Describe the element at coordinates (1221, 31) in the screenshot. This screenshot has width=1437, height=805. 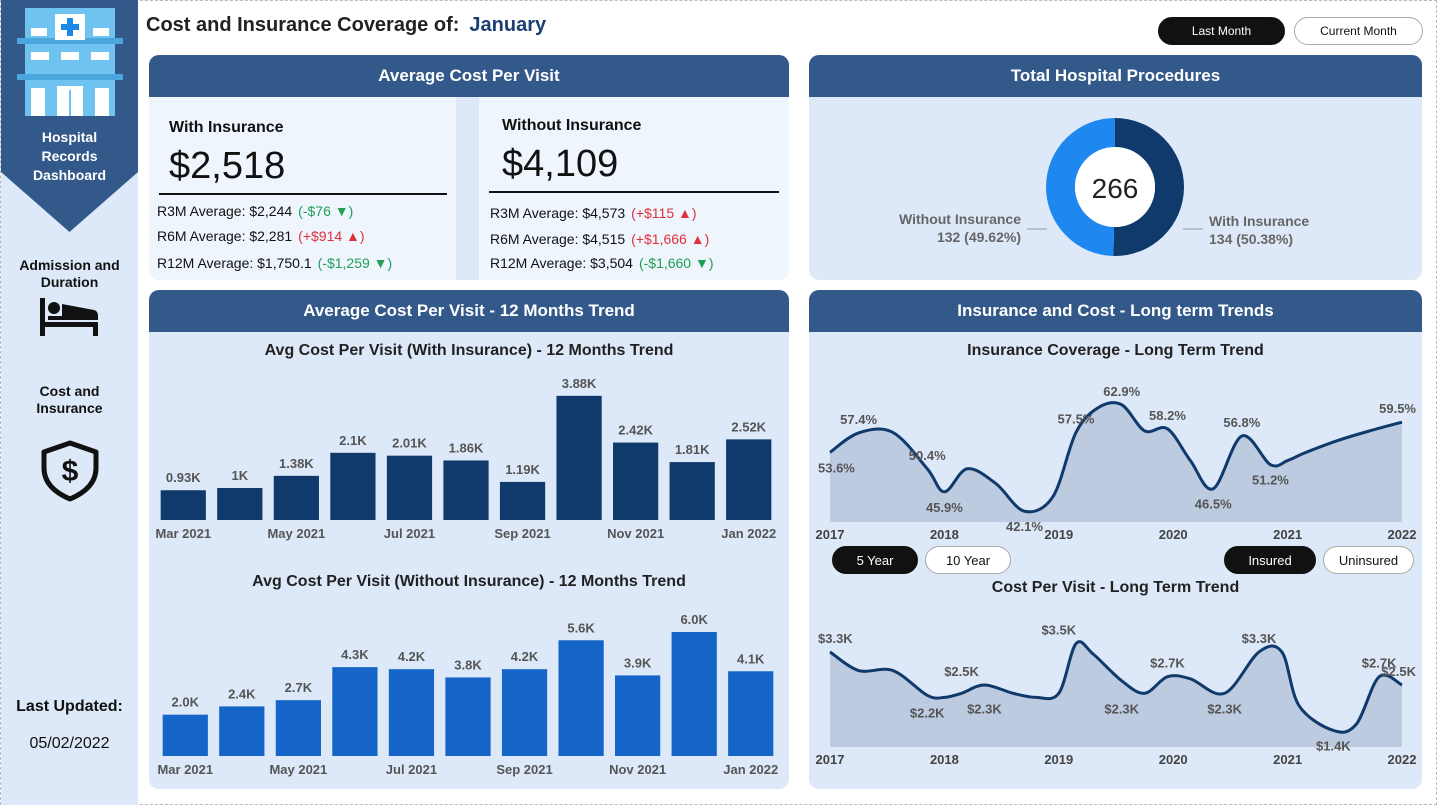
I see `last-month-toggle: Last Month` at that location.